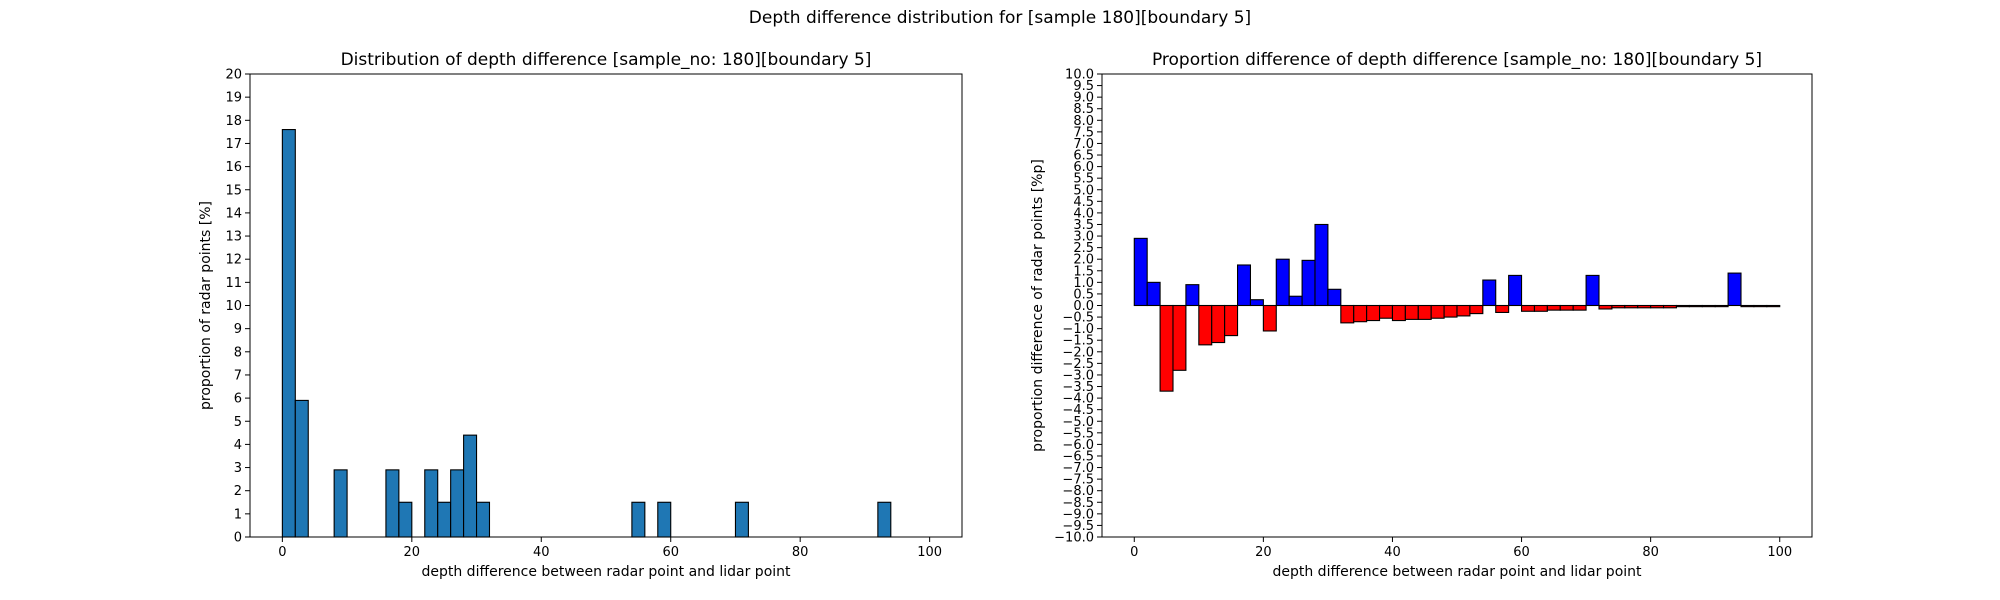 This screenshot has width=2000, height=600. What do you see at coordinates (1078, 445) in the screenshot?
I see `y-tick-label: −6.0` at bounding box center [1078, 445].